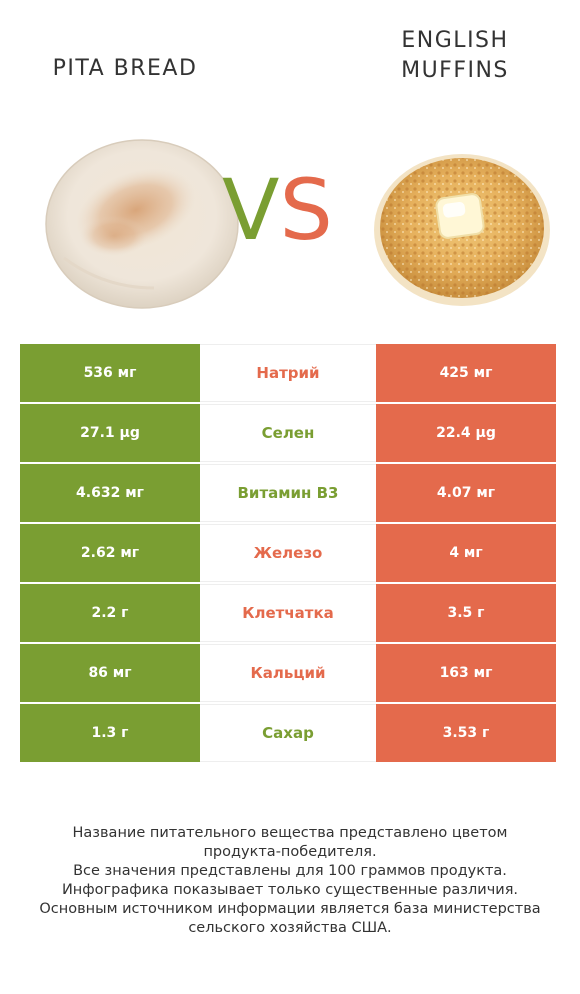 Image resolution: width=580 pixels, height=994 pixels. I want to click on nutrient-name: Клетчатка, so click(288, 613).